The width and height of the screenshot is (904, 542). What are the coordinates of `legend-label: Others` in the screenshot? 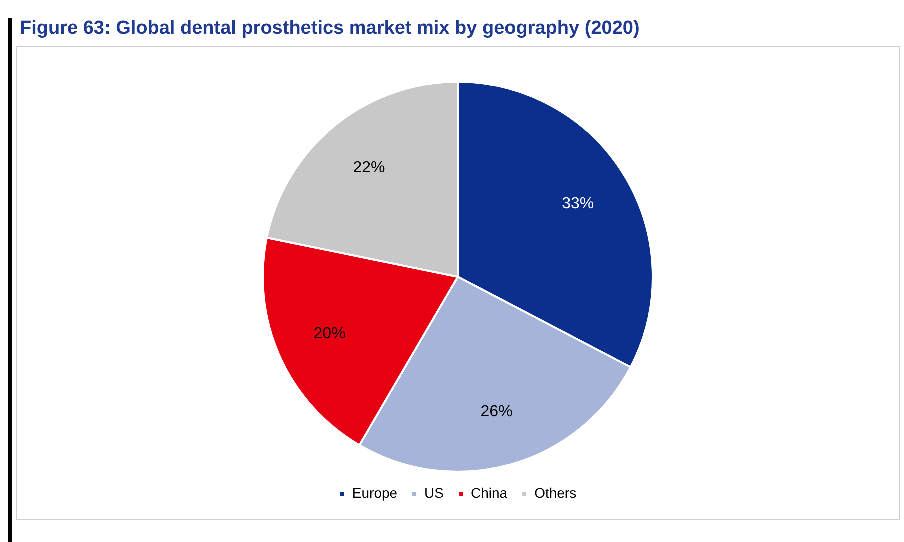 It's located at (555, 492).